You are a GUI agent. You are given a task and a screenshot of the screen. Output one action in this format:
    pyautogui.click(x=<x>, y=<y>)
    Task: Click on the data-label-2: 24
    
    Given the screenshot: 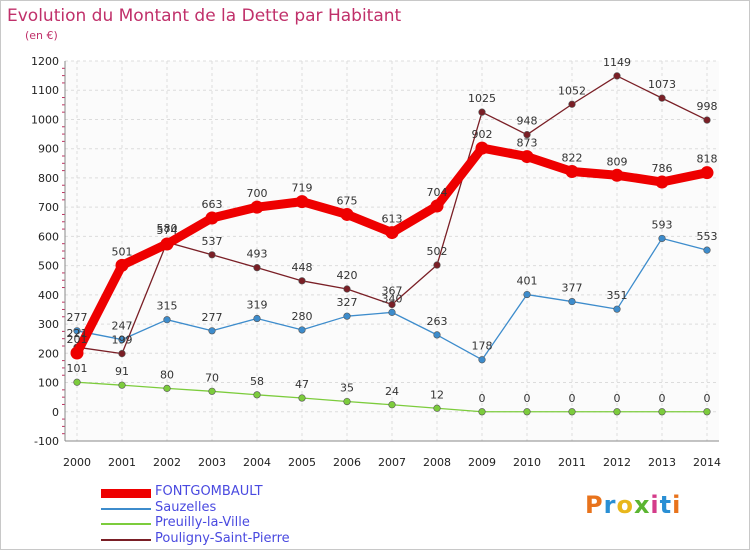 What is the action you would take?
    pyautogui.click(x=392, y=391)
    